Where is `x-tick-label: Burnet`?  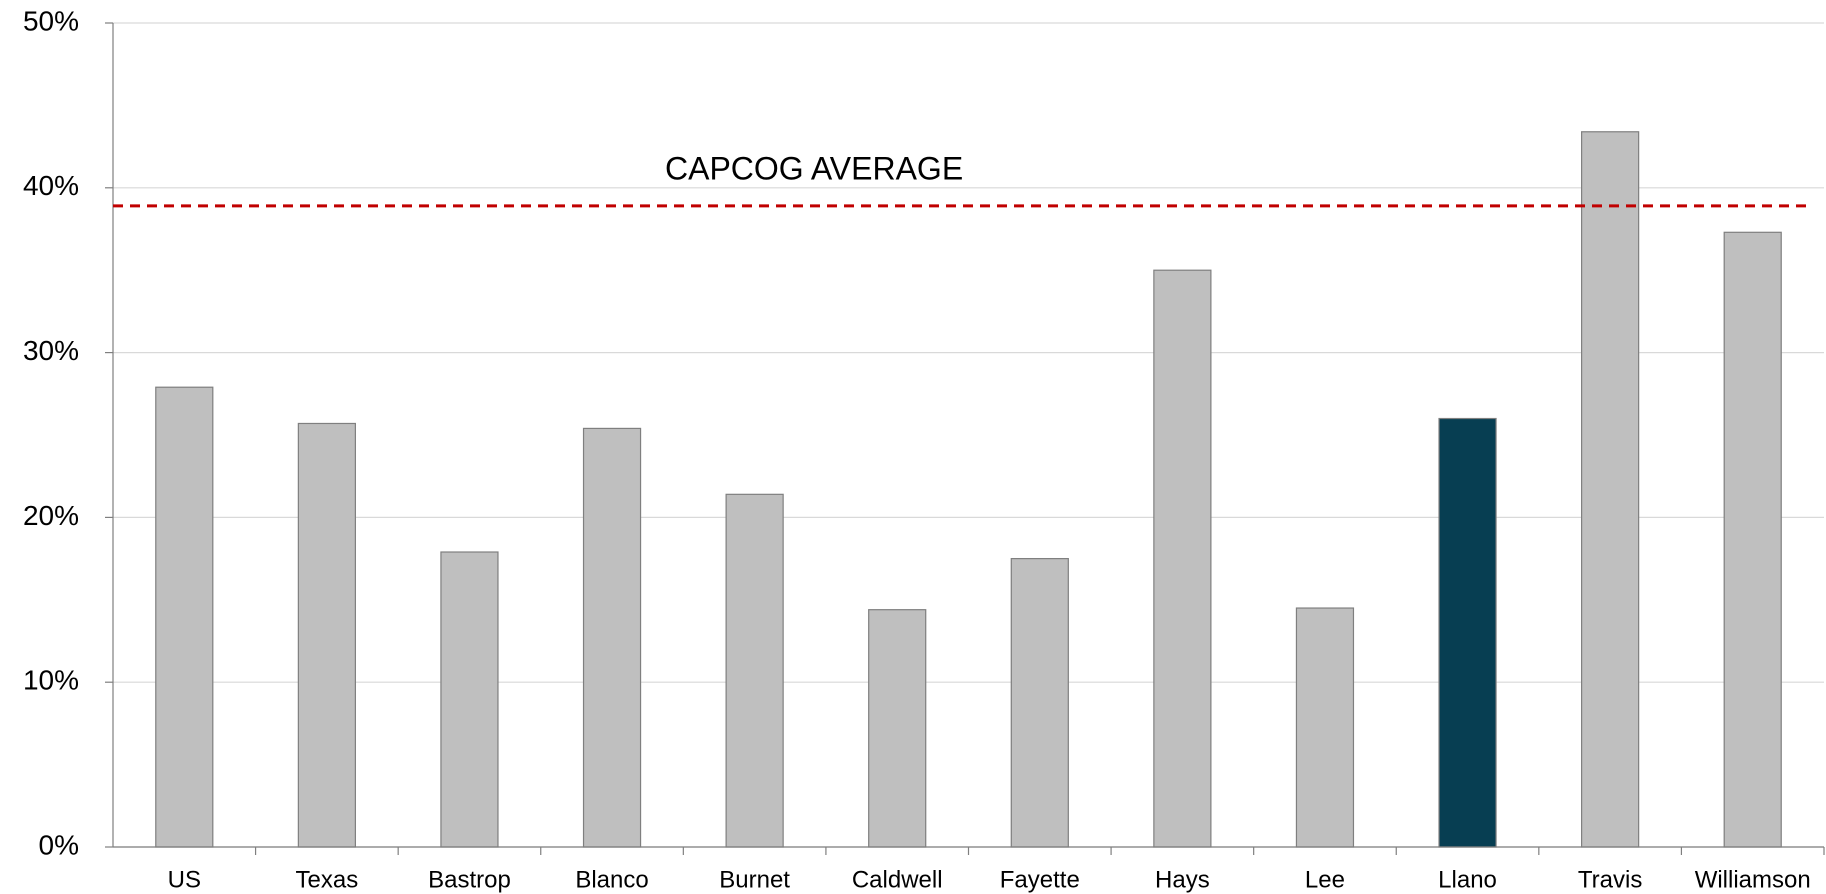 x-tick-label: Burnet is located at coordinates (754, 879).